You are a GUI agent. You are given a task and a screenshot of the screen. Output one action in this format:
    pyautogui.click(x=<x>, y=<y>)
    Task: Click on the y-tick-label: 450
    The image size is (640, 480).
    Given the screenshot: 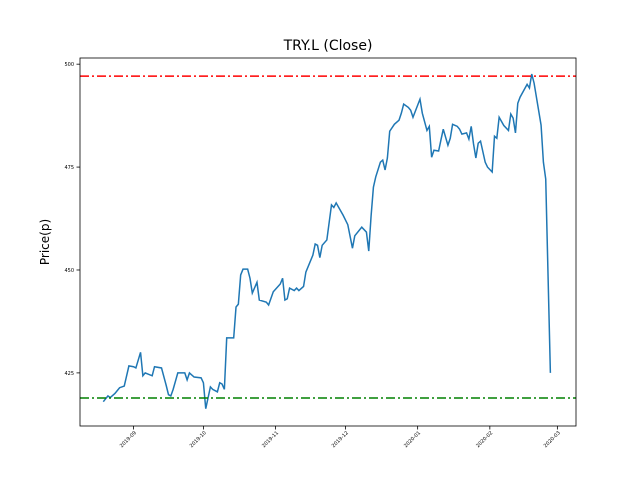 What is the action you would take?
    pyautogui.click(x=69, y=271)
    